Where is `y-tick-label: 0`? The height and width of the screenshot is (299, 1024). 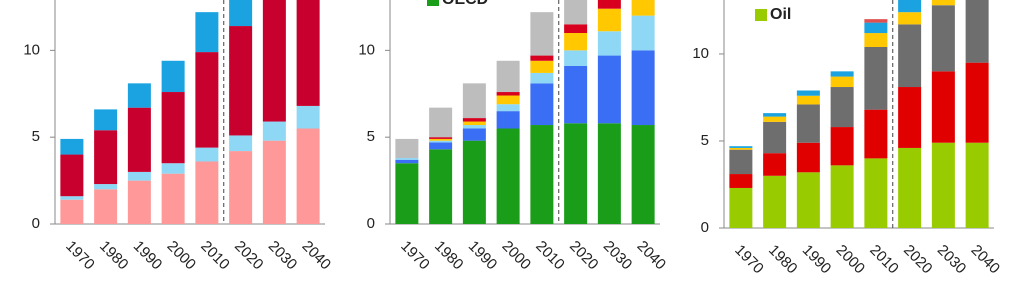 y-tick-label: 0 is located at coordinates (371, 223).